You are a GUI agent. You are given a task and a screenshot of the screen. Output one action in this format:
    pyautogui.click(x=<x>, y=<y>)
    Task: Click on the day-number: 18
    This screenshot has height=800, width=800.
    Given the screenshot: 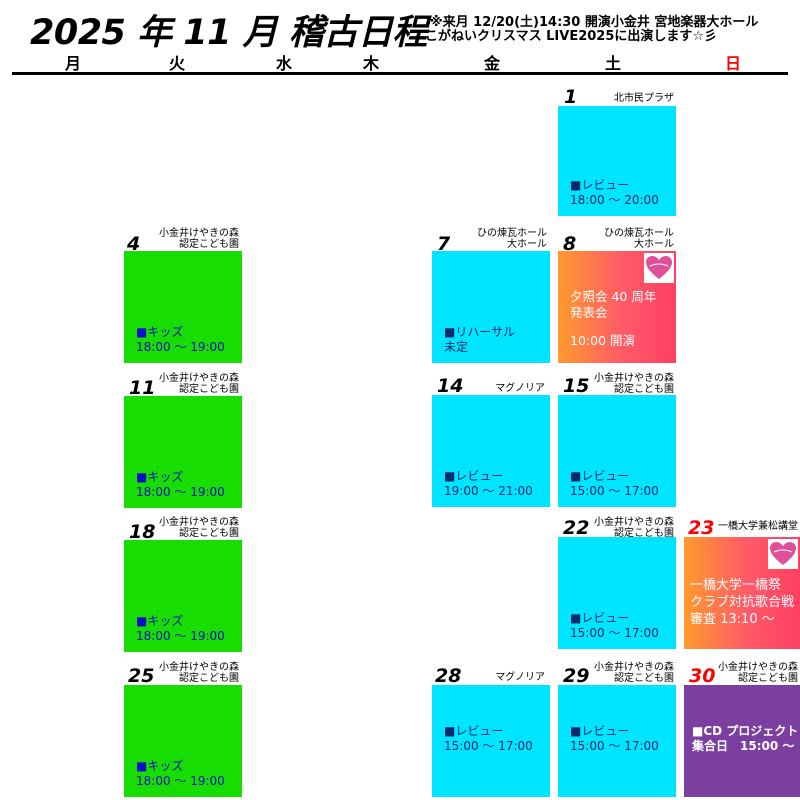 What is the action you would take?
    pyautogui.click(x=142, y=532)
    